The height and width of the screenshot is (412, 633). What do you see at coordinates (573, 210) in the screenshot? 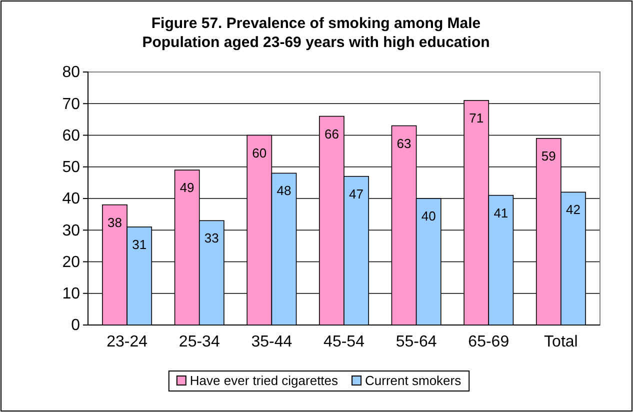
I see `data-label: 42` at bounding box center [573, 210].